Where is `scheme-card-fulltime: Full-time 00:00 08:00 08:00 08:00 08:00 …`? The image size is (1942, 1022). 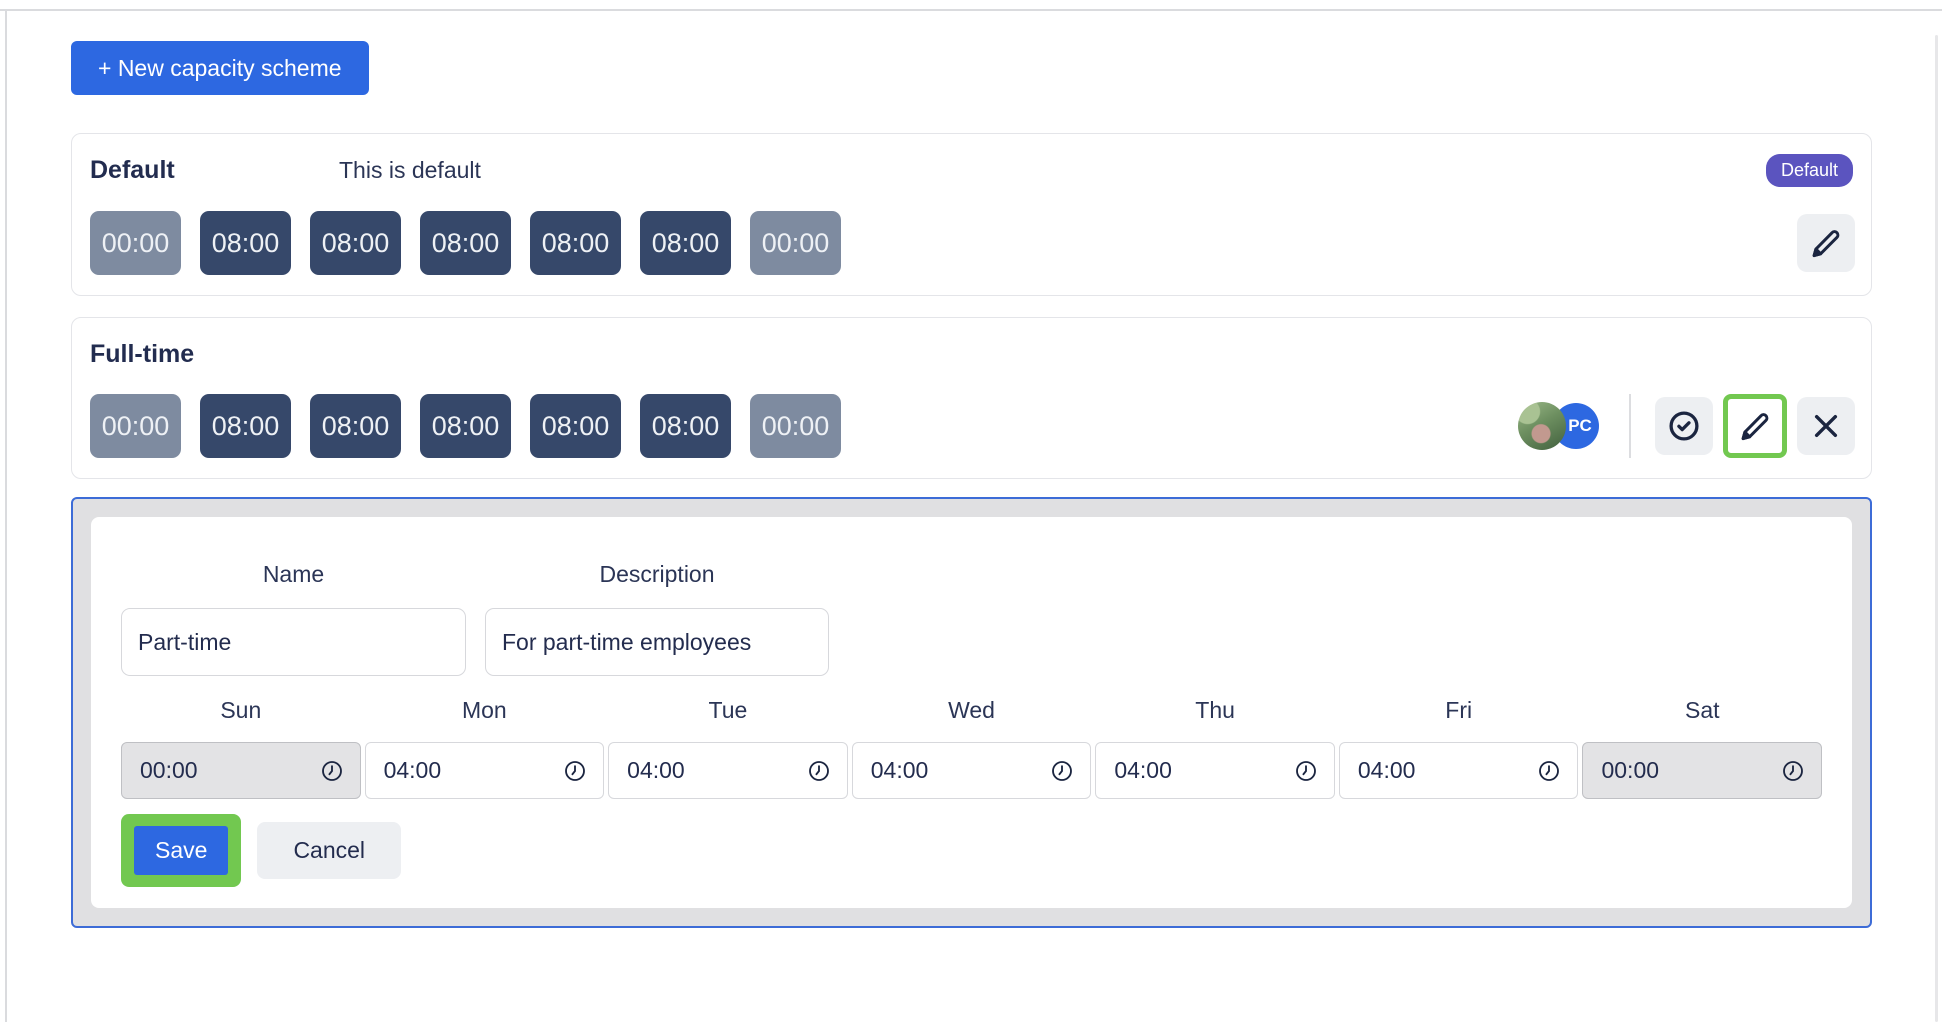
scheme-card-fulltime: Full-time 00:00 08:00 08:00 08:00 08:00 … is located at coordinates (971, 398).